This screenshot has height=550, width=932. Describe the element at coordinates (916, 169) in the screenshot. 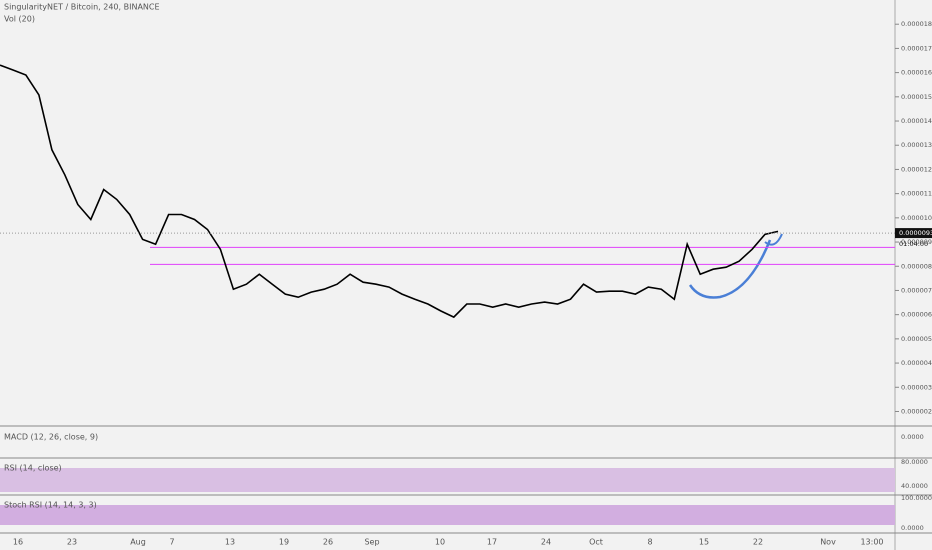

I see `y-tick-label: 0.00001200` at that location.